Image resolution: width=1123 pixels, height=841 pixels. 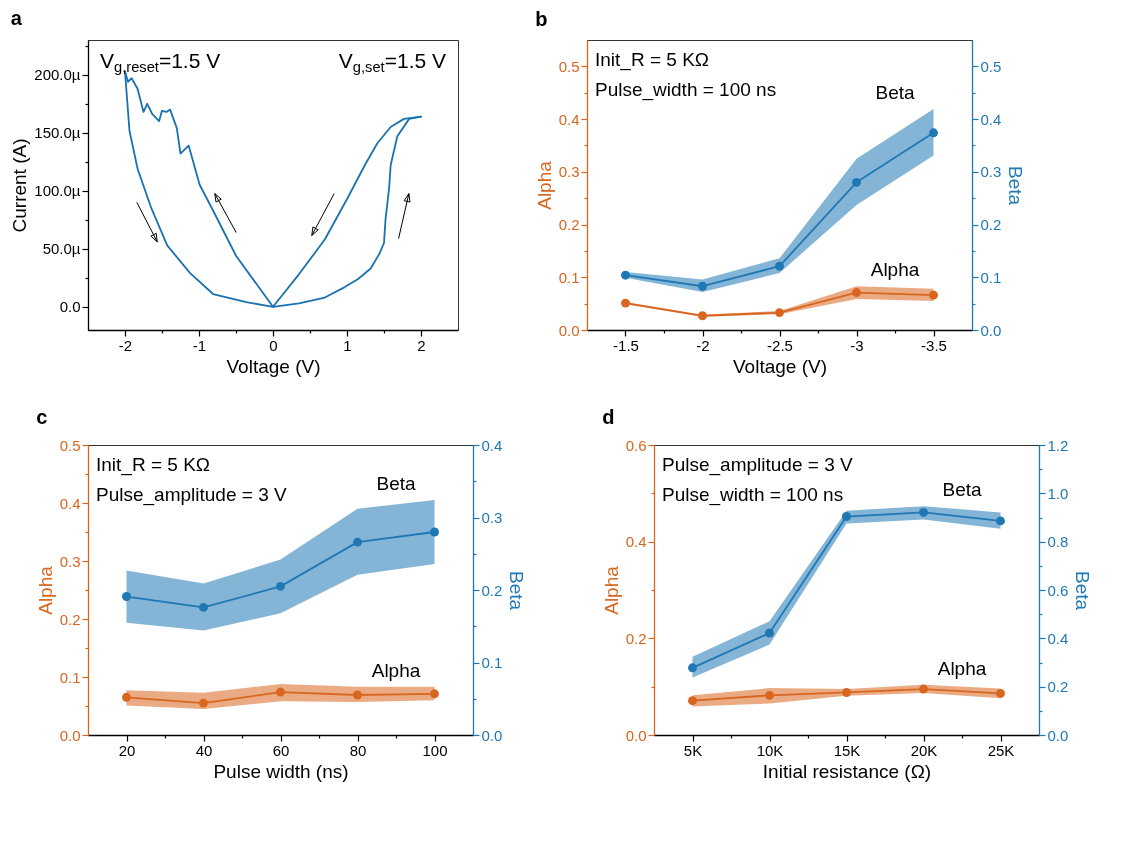 I want to click on x-axis-title: Initial resistance (Ω), so click(x=847, y=771).